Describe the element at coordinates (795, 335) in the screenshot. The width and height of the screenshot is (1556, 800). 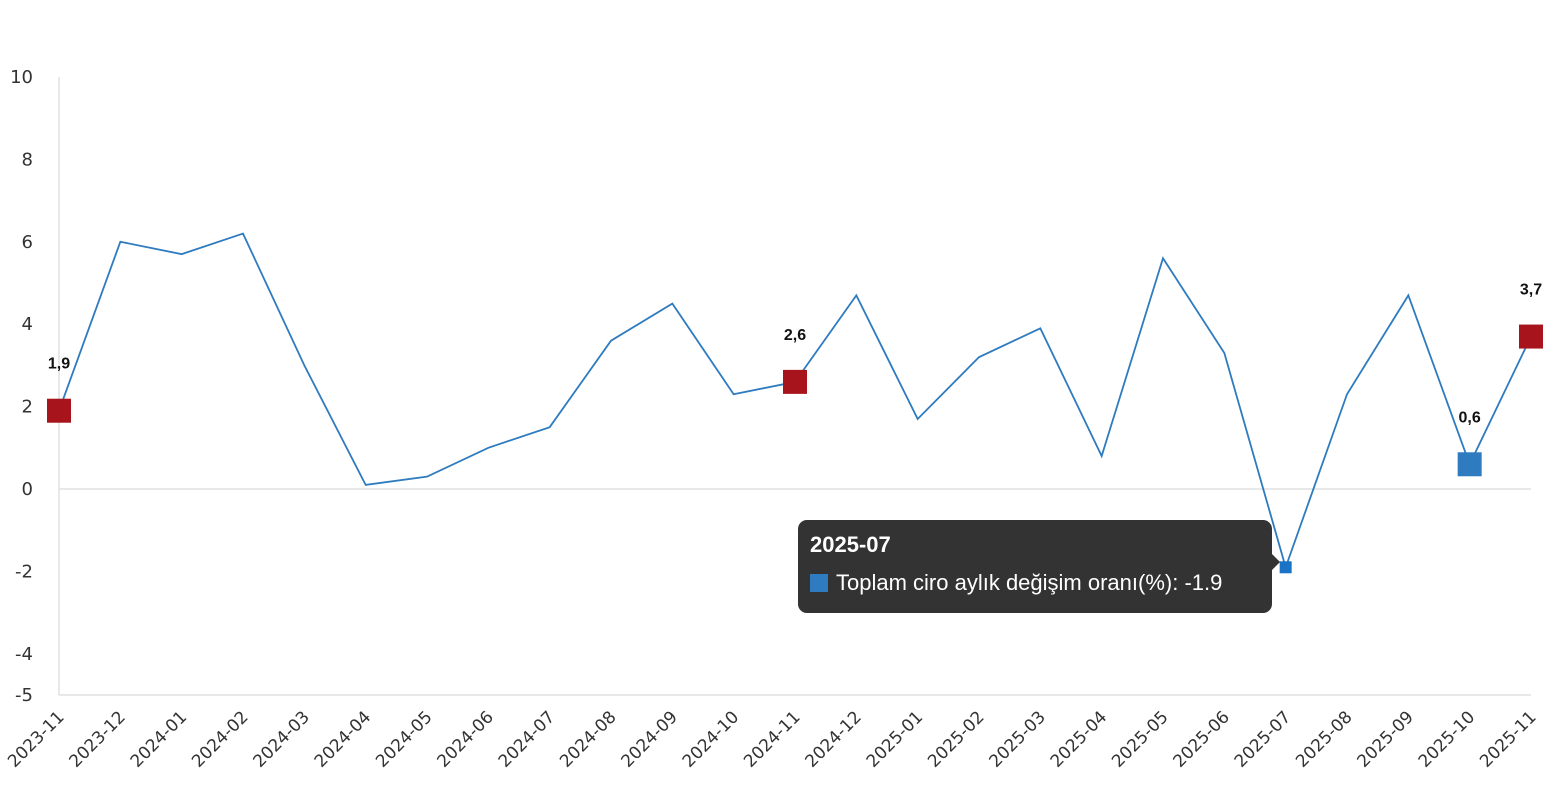
I see `data-label: 2,6` at that location.